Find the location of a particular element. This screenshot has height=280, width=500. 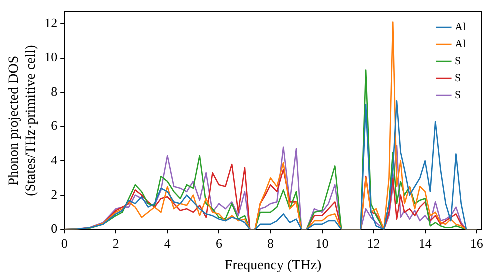

x-tick-label: 12 is located at coordinates (373, 243).